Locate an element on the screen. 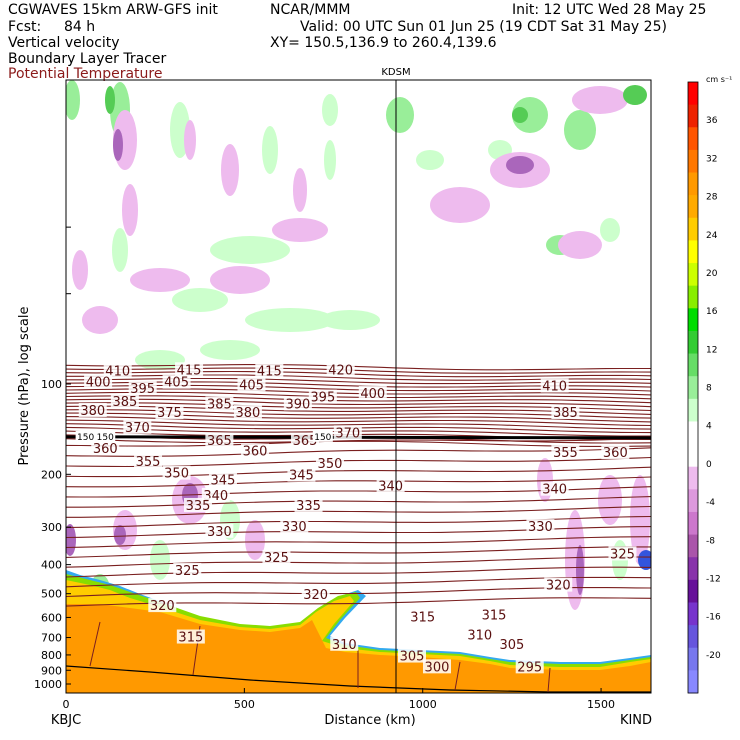 The width and height of the screenshot is (740, 740). colorbar-tick-label: 12 is located at coordinates (711, 350).